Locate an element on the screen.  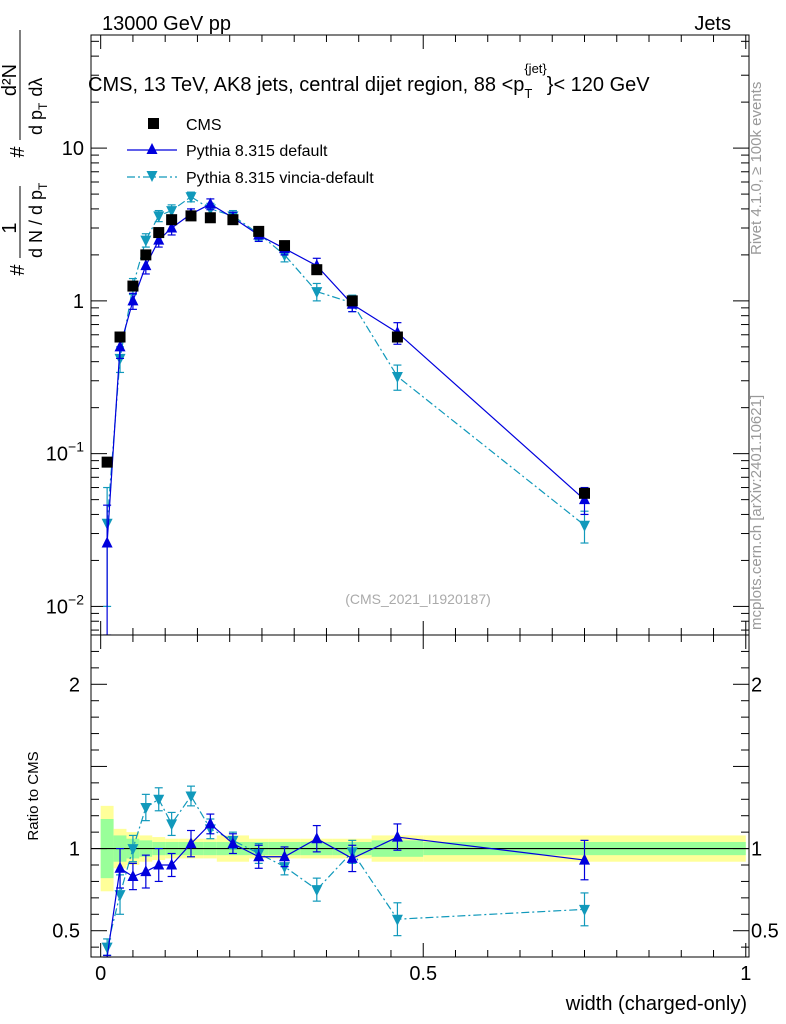
legend-default-marker is located at coordinates (152, 148).